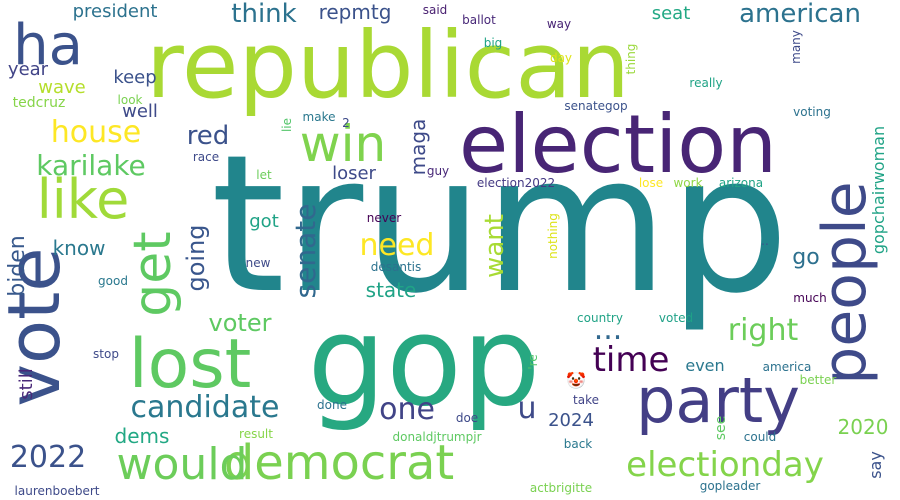 The image size is (900, 500). I want to click on word-said: said, so click(435, 10).